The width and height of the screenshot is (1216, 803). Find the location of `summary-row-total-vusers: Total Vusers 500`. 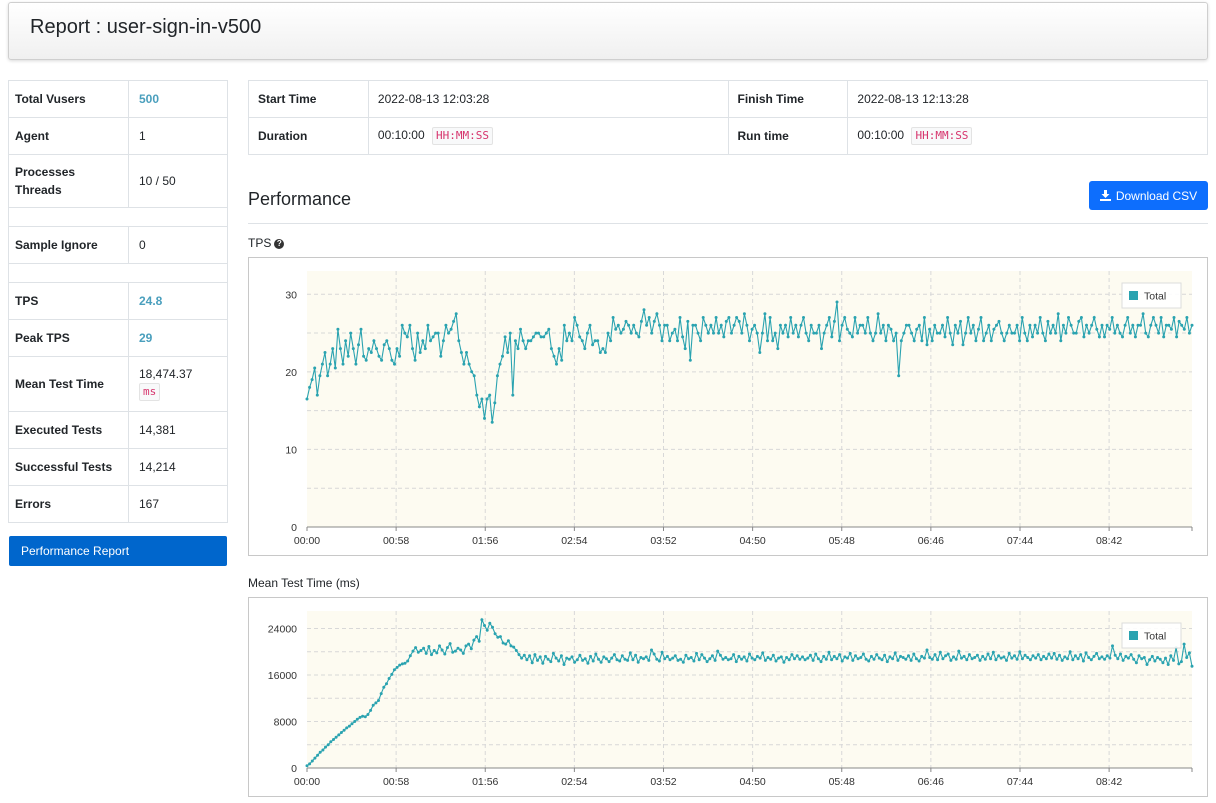

summary-row-total-vusers: Total Vusers 500 is located at coordinates (118, 99).